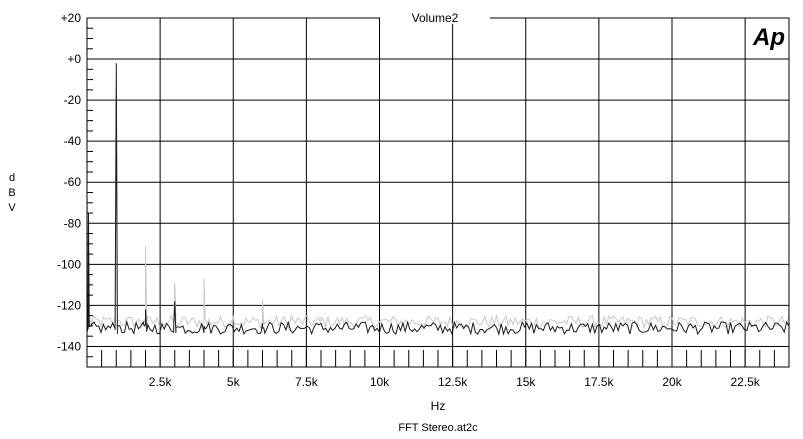 The height and width of the screenshot is (439, 803). I want to click on y-tick-label: -120, so click(69, 305).